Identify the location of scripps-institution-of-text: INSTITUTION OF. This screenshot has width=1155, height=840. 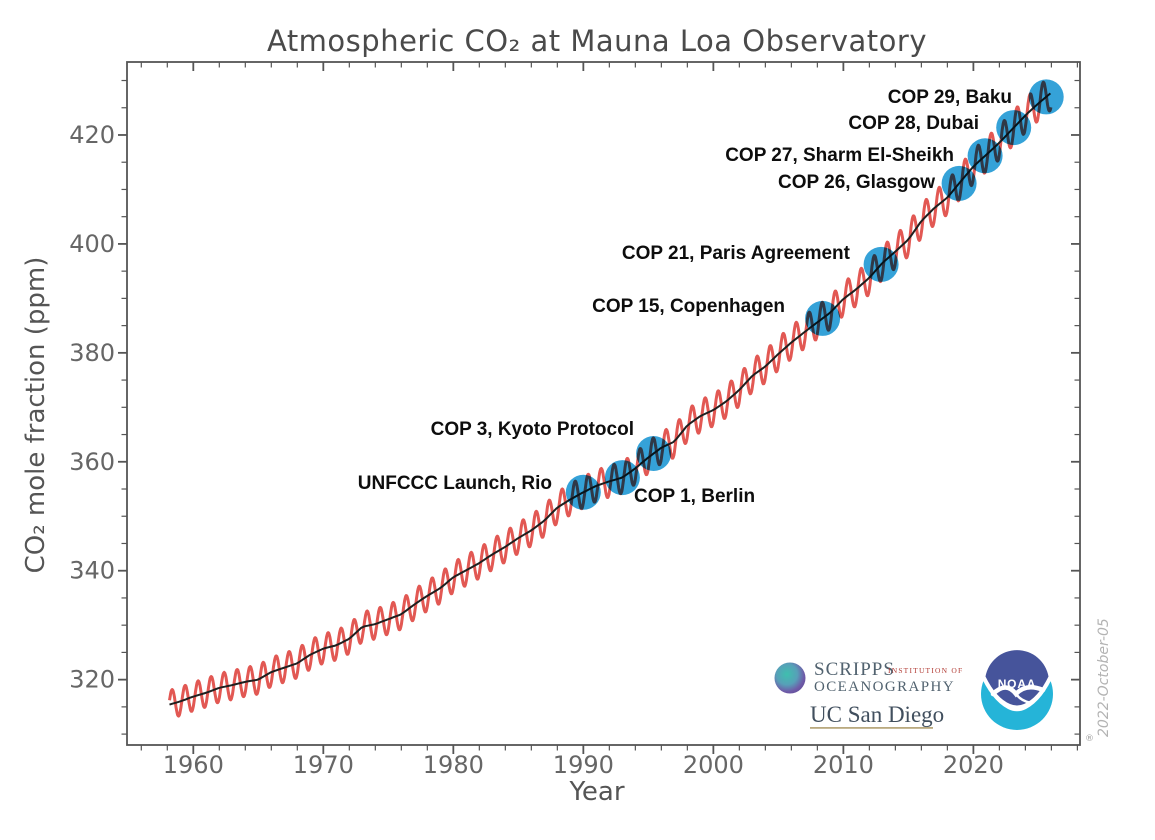
(925, 670).